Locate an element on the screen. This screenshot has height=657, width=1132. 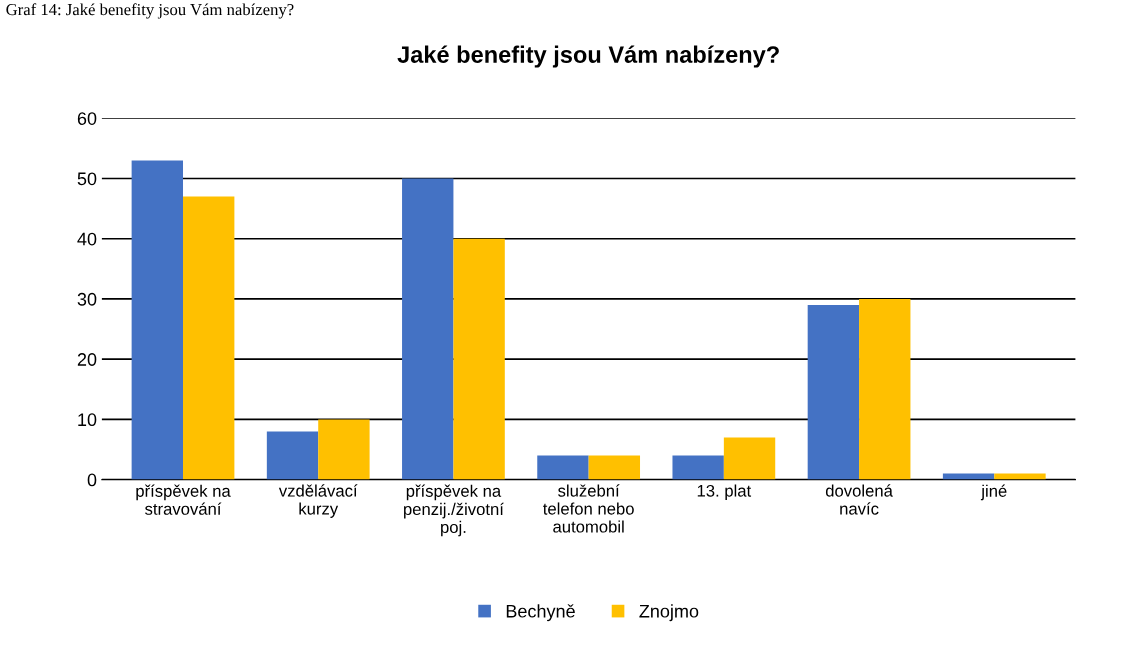
x-tick-label: 13. plat is located at coordinates (724, 492).